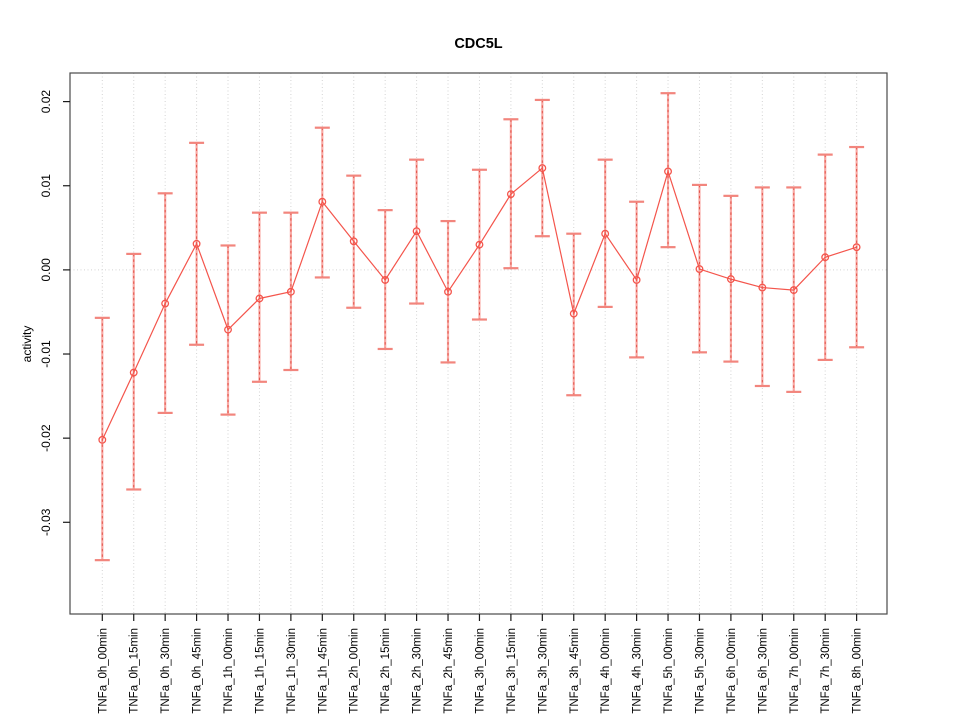 Image resolution: width=960 pixels, height=720 pixels. Describe the element at coordinates (478, 44) in the screenshot. I see `chart-title: CDC5L` at that location.